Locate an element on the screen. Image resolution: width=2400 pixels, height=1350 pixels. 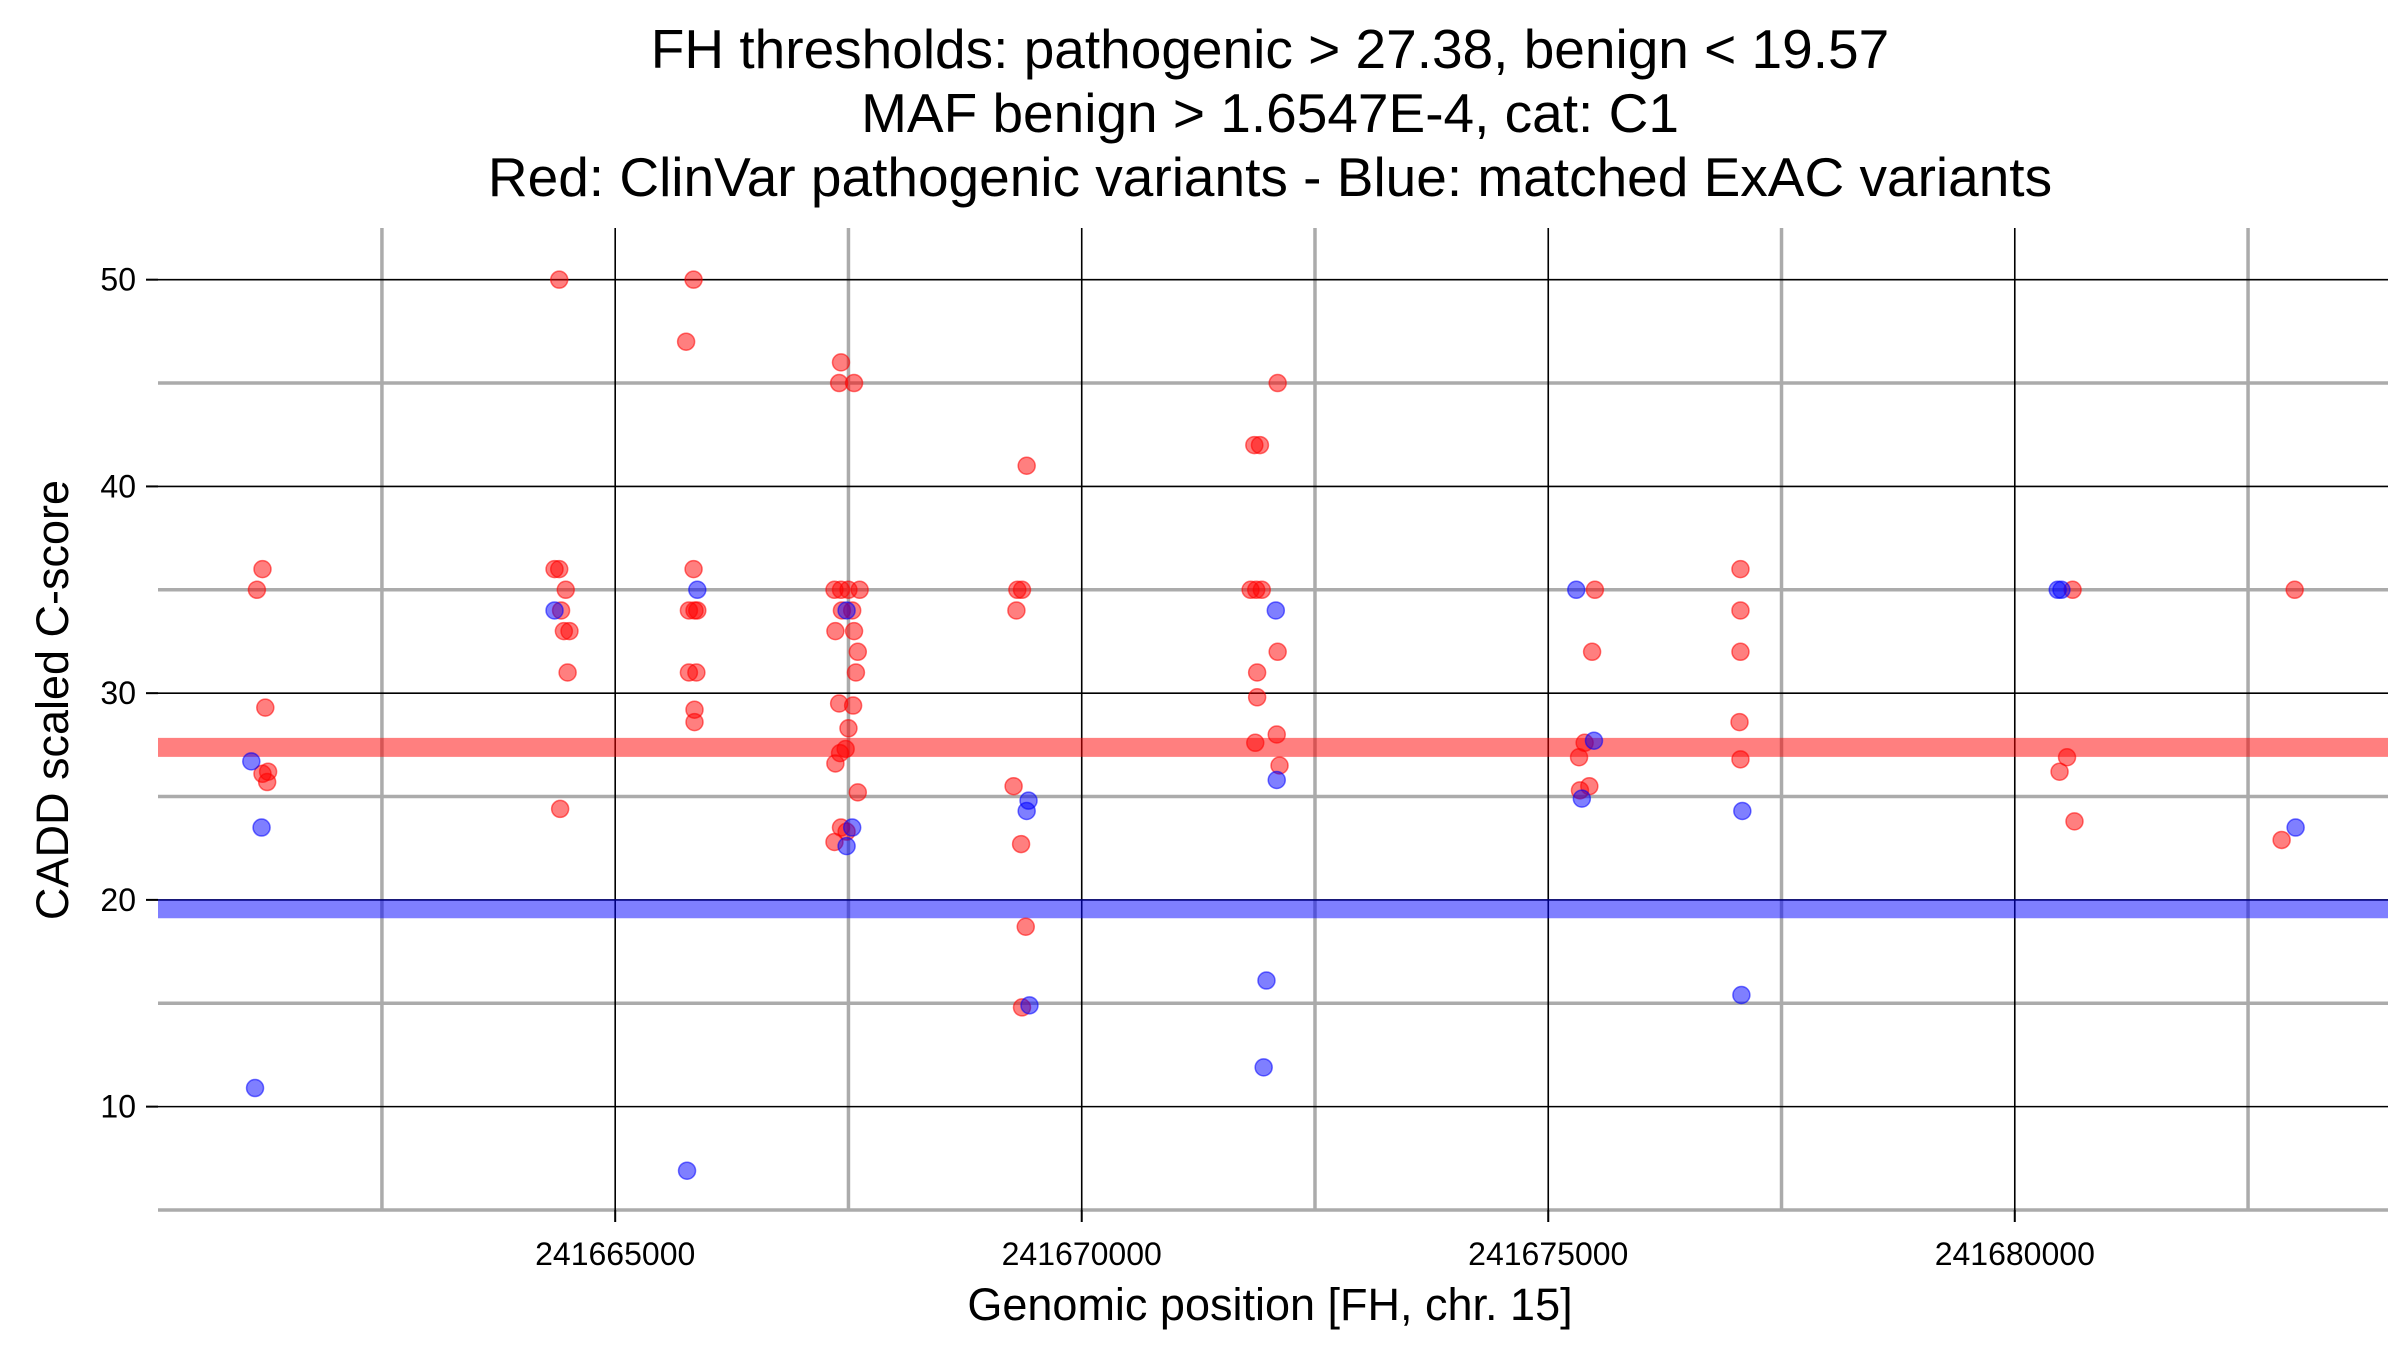
x-tick-label: 241670000 is located at coordinates (1082, 1254).